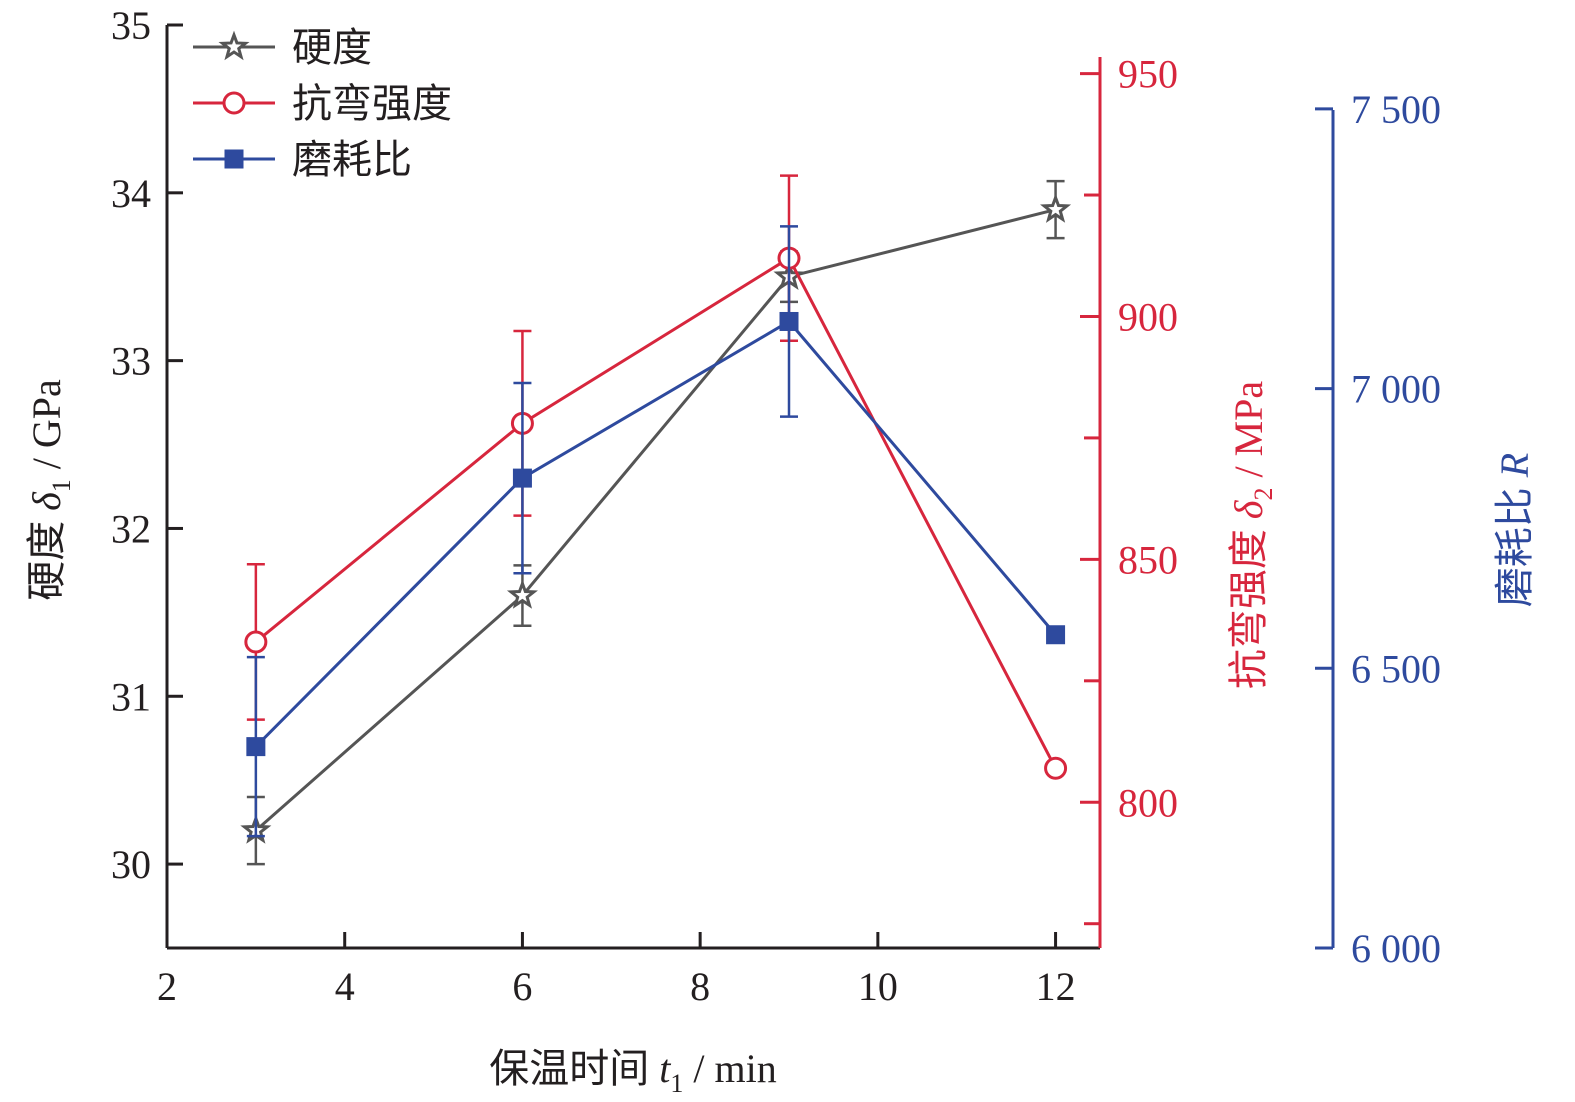 Image resolution: width=1575 pixels, height=1102 pixels. Describe the element at coordinates (729, 1068) in the screenshot. I see `x-axis-title-unit: / min` at that location.